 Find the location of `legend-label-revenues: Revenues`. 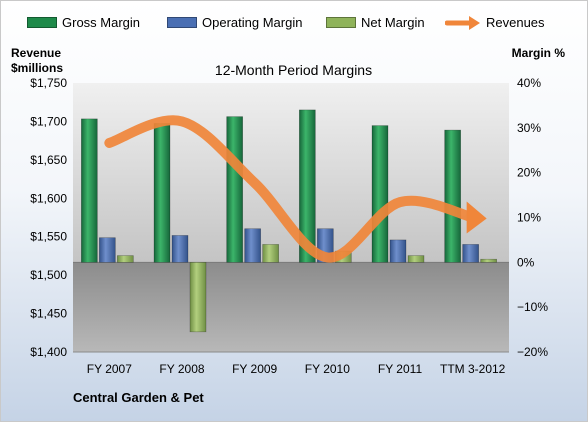

legend-label-revenues: Revenues is located at coordinates (515, 22).